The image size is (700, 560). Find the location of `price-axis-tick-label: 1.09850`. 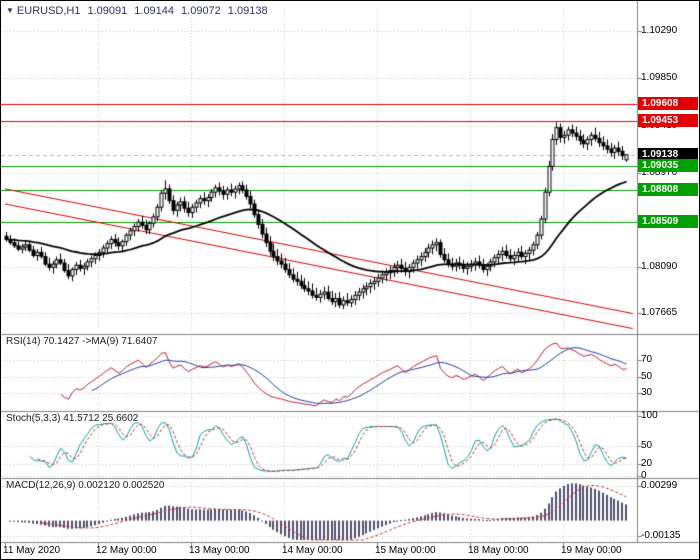

price-axis-tick-label: 1.09850 is located at coordinates (659, 77).